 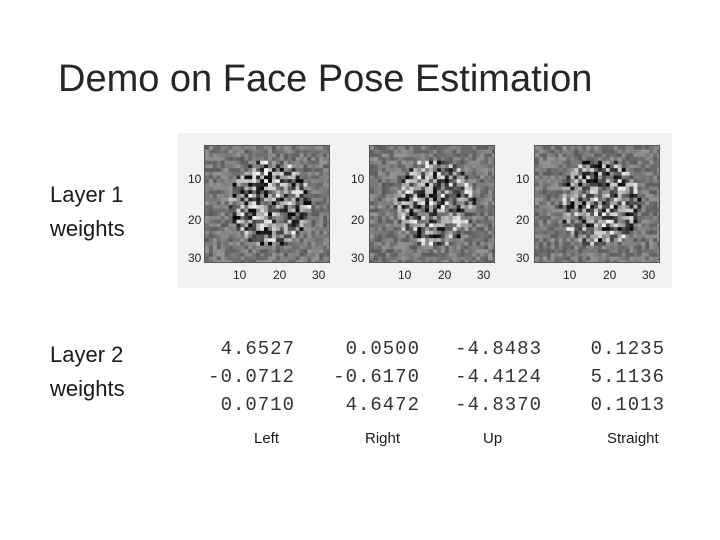 I want to click on y-tick: 30, so click(x=358, y=258).